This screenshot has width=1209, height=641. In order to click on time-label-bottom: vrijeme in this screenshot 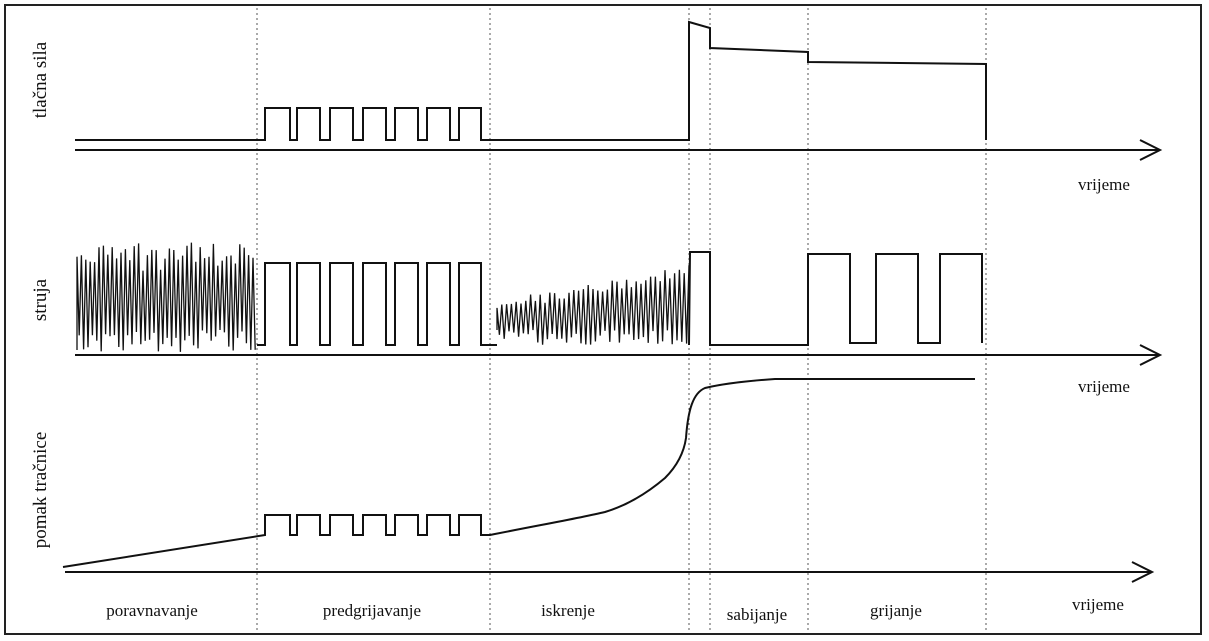, I will do `click(1098, 604)`.